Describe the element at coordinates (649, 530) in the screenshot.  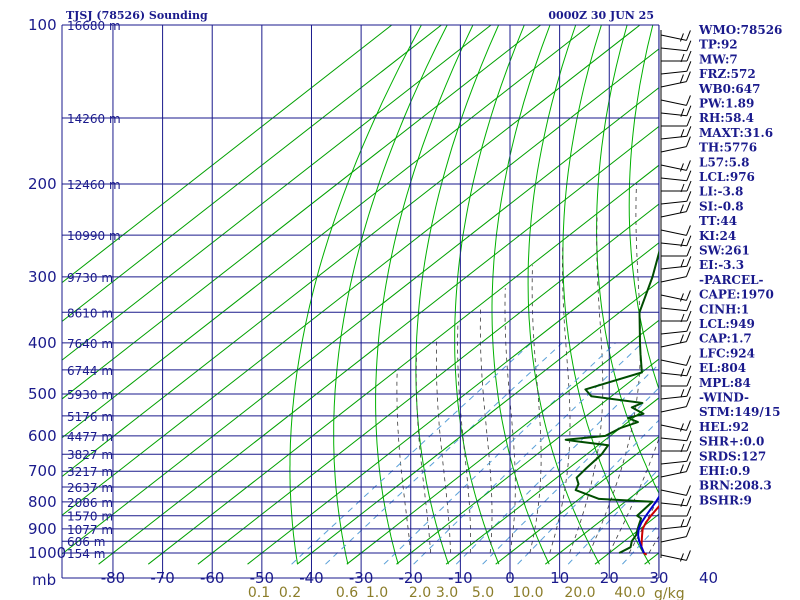
I see `temperature-profile` at that location.